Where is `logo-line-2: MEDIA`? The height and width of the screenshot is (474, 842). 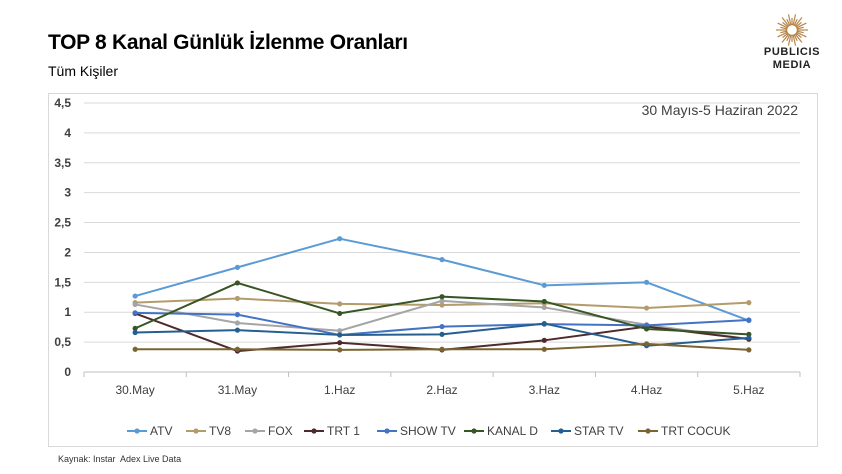
logo-line-2: MEDIA is located at coordinates (792, 65).